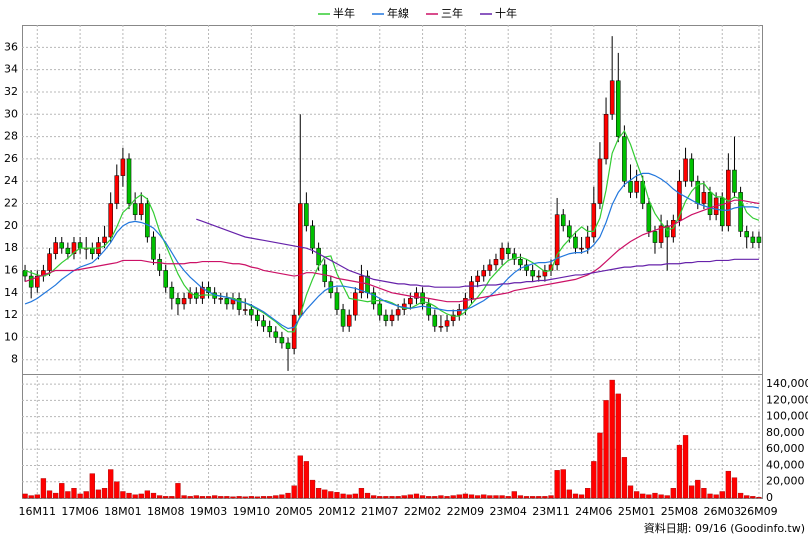 Image resolution: width=808 pixels, height=540 pixels. Describe the element at coordinates (785, 481) in the screenshot. I see `y-tick-label: 20,000` at that location.